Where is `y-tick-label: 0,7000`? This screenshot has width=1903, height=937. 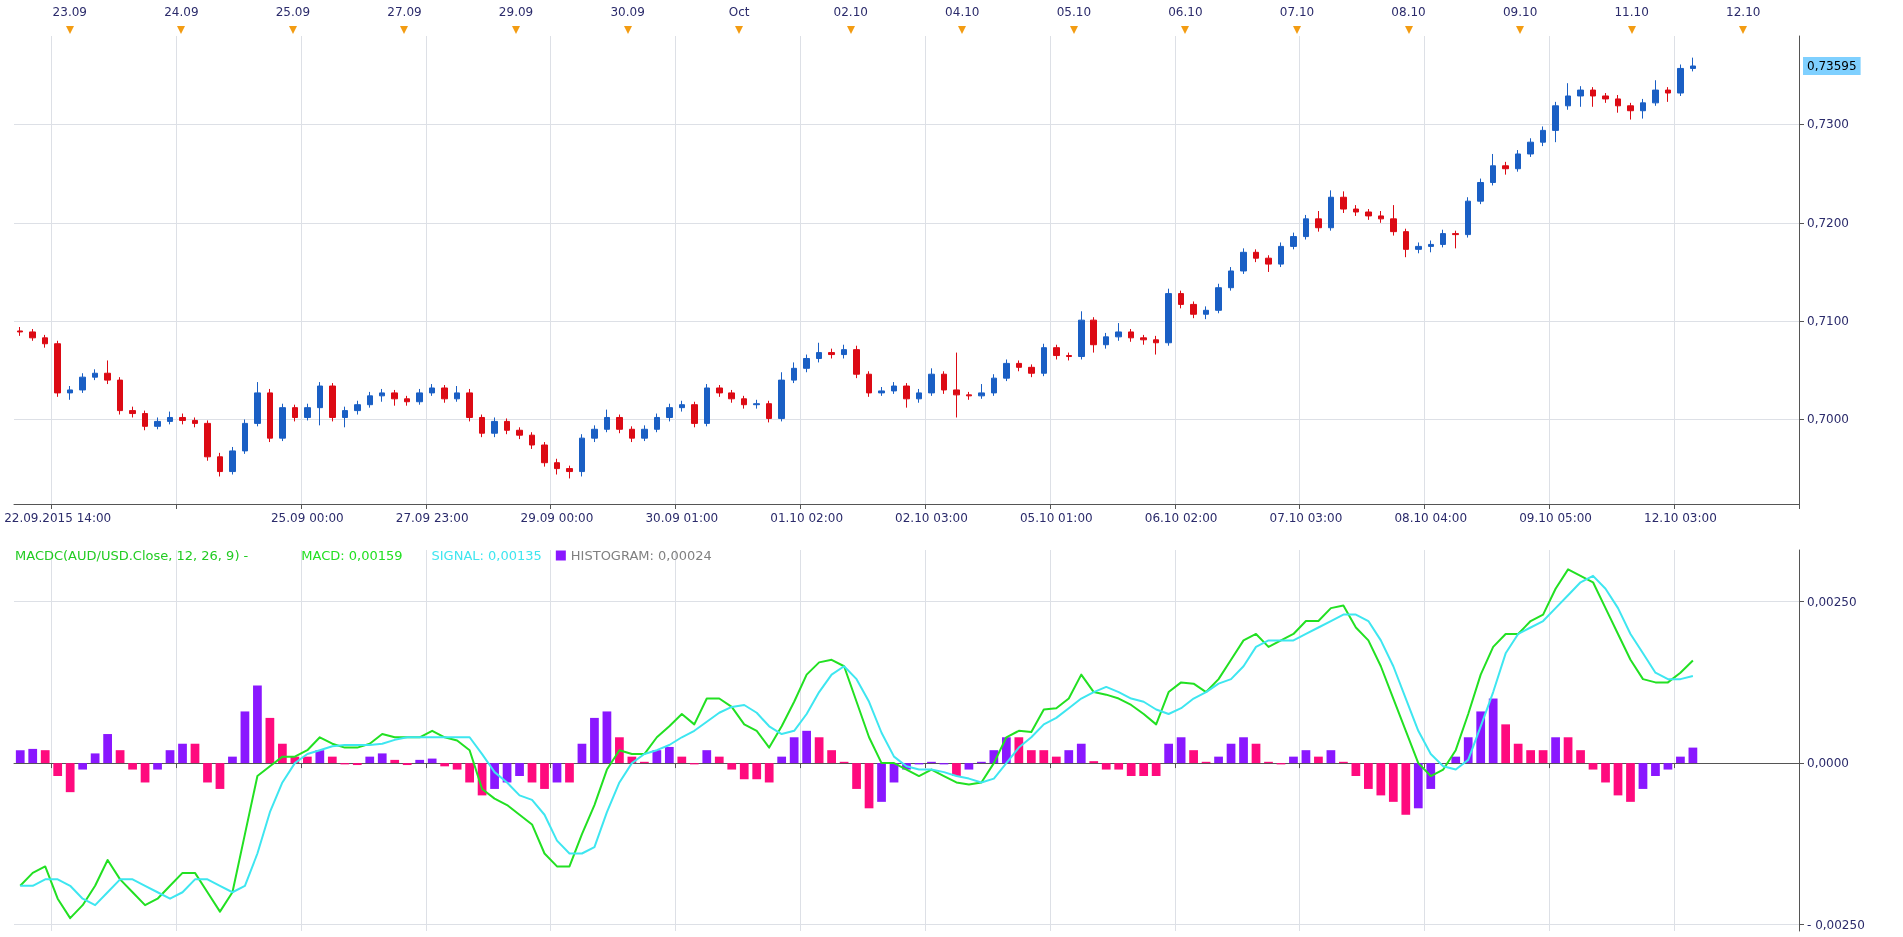
y-tick-label: 0,7000 is located at coordinates (1828, 419).